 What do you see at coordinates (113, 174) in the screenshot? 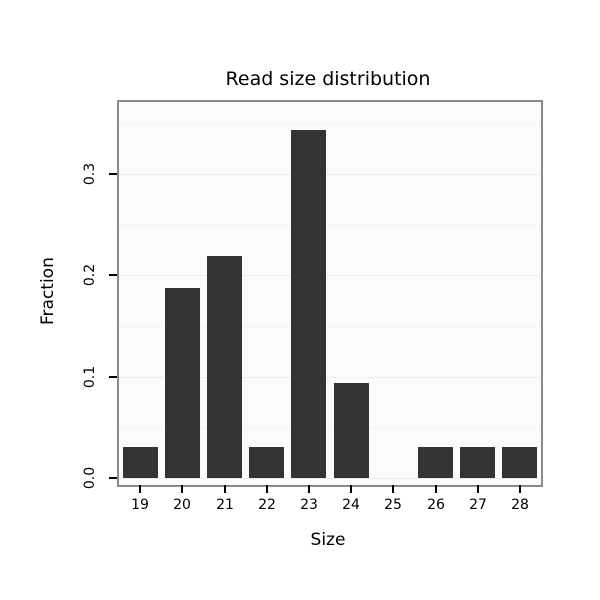
I see `y-tick-0.3` at bounding box center [113, 174].